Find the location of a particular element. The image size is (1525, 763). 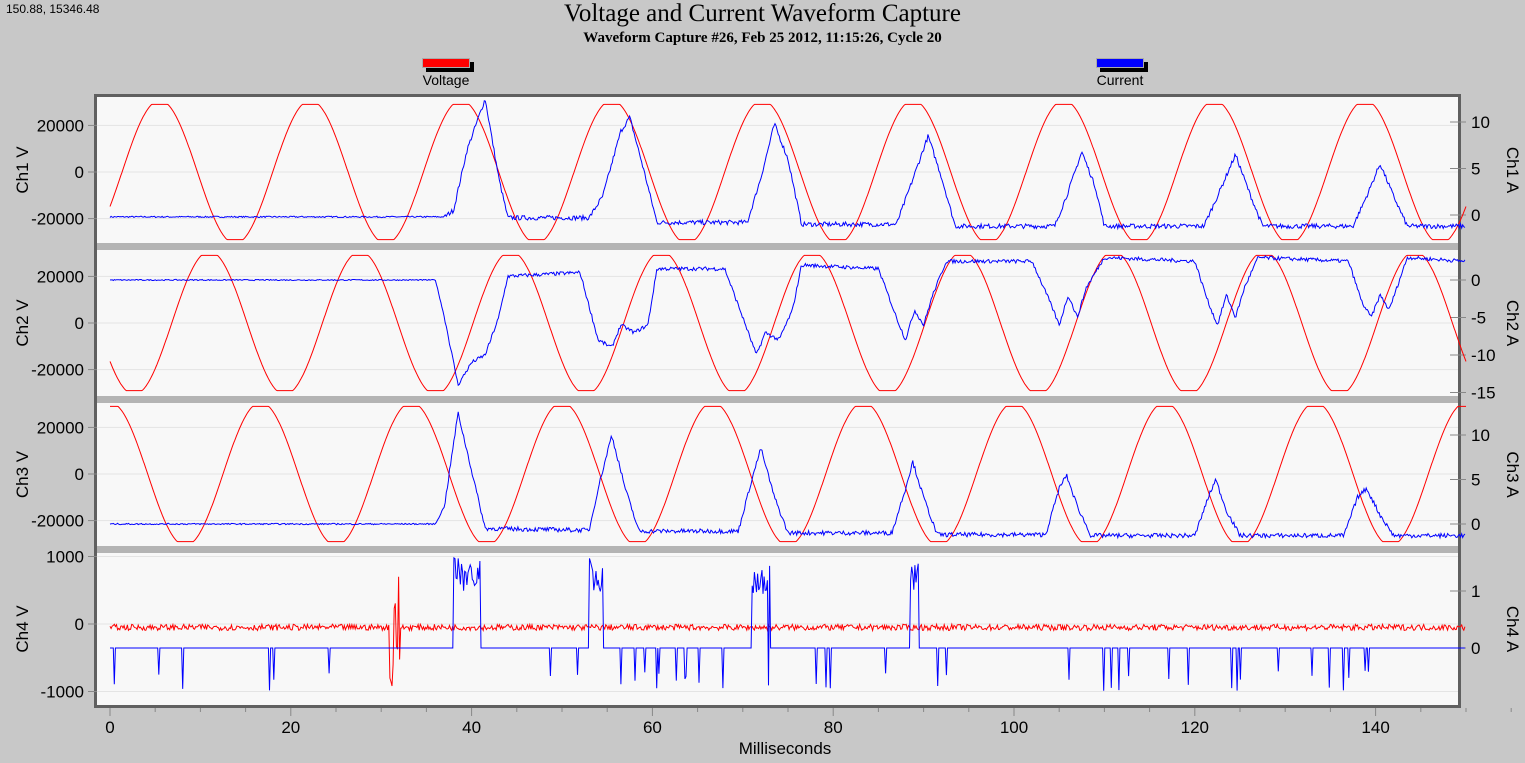

voltage-swatch is located at coordinates (446, 63).